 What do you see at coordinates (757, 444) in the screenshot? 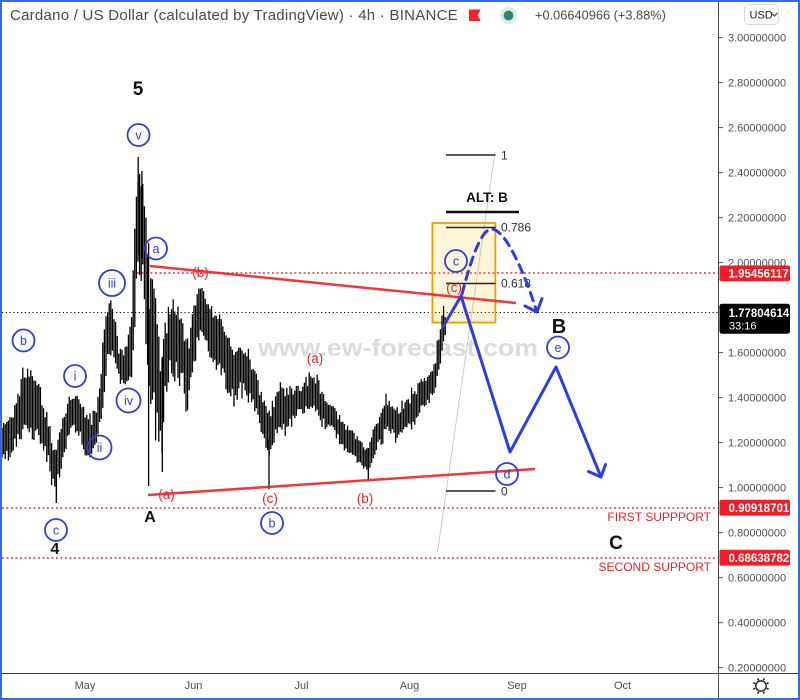
I see `svg-text: 1.20000000` at bounding box center [757, 444].